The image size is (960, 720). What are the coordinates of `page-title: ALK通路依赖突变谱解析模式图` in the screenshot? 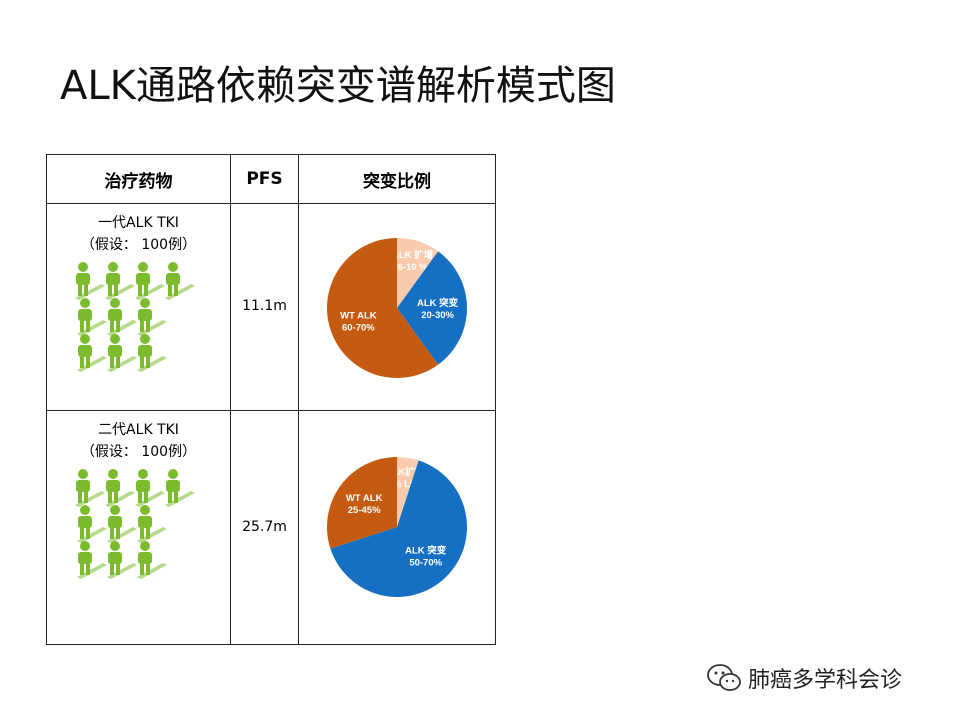 It's located at (338, 86).